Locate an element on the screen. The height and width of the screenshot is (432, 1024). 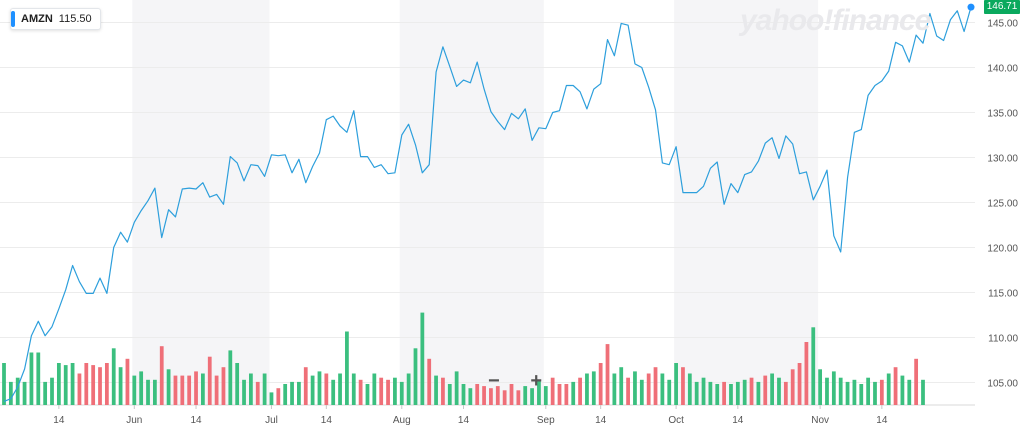
y-tick-label: 145.00 is located at coordinates (1002, 24).